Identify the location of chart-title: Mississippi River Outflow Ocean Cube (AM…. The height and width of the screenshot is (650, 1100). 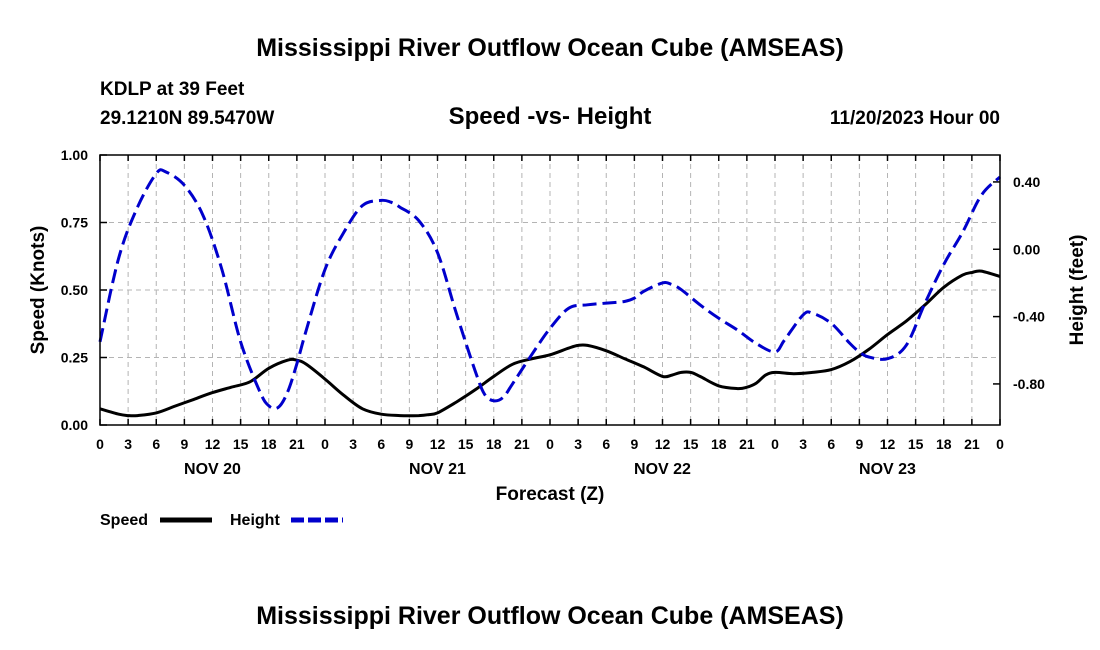
(550, 48).